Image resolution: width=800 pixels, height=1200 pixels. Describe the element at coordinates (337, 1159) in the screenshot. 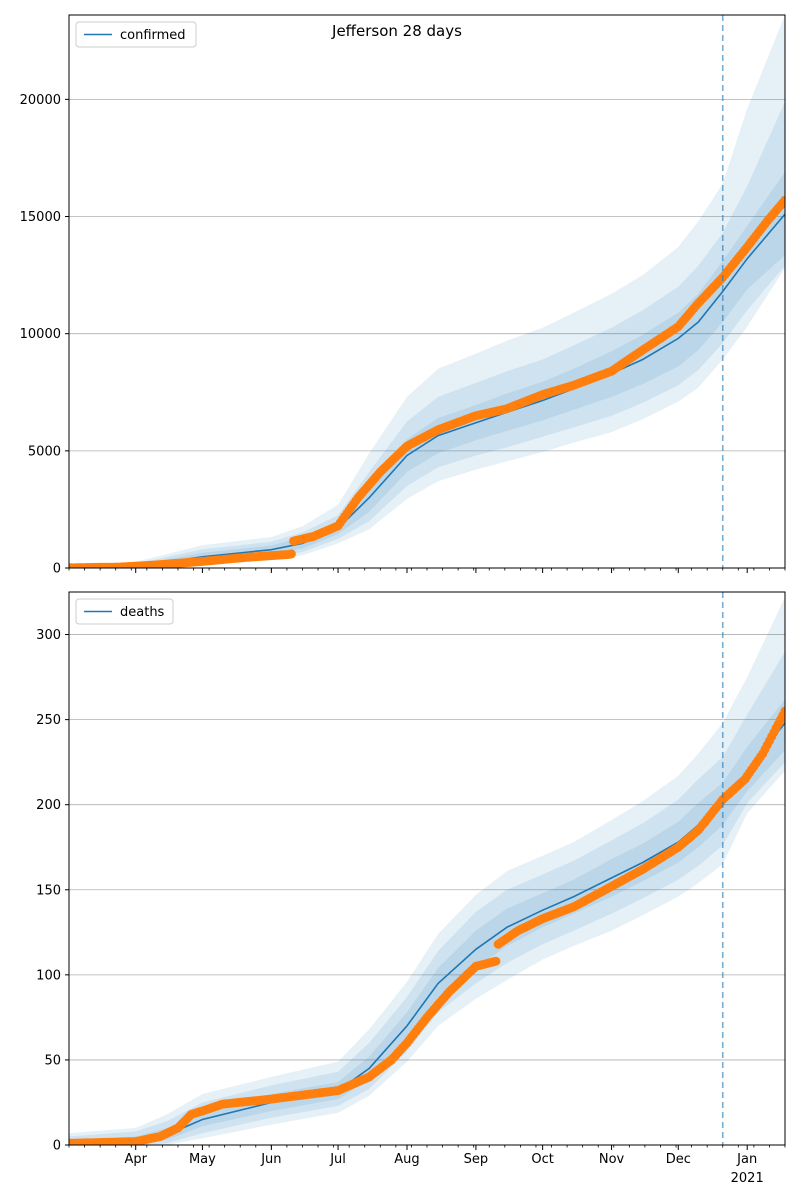

I see `x-tick-label: Jul` at that location.